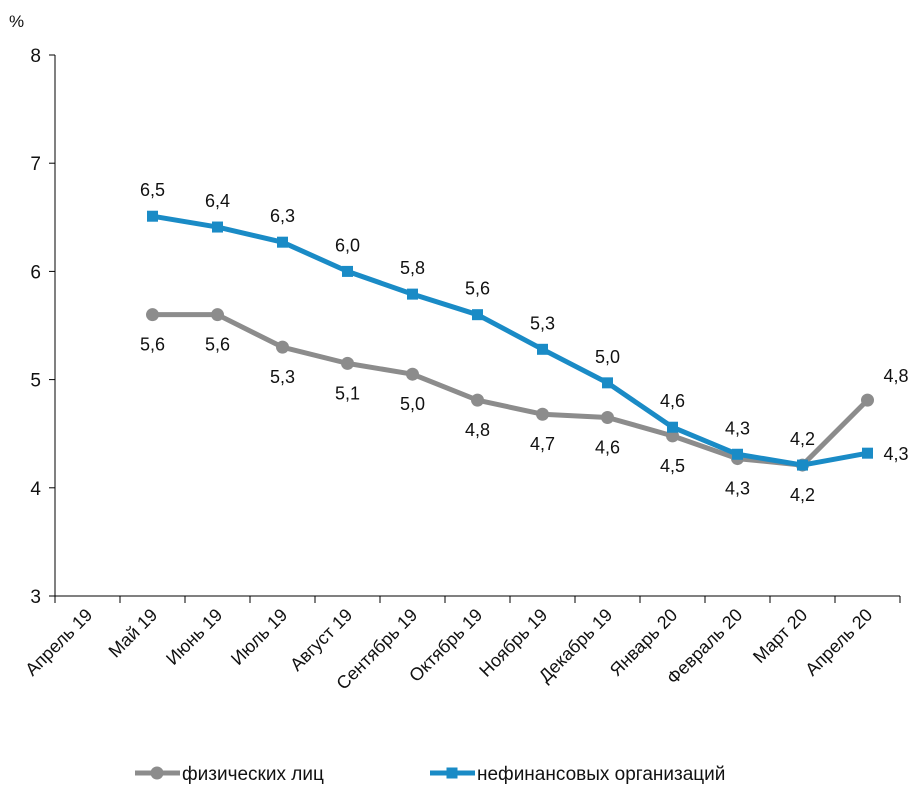  I want to click on data-label: 6,5, so click(152, 190).